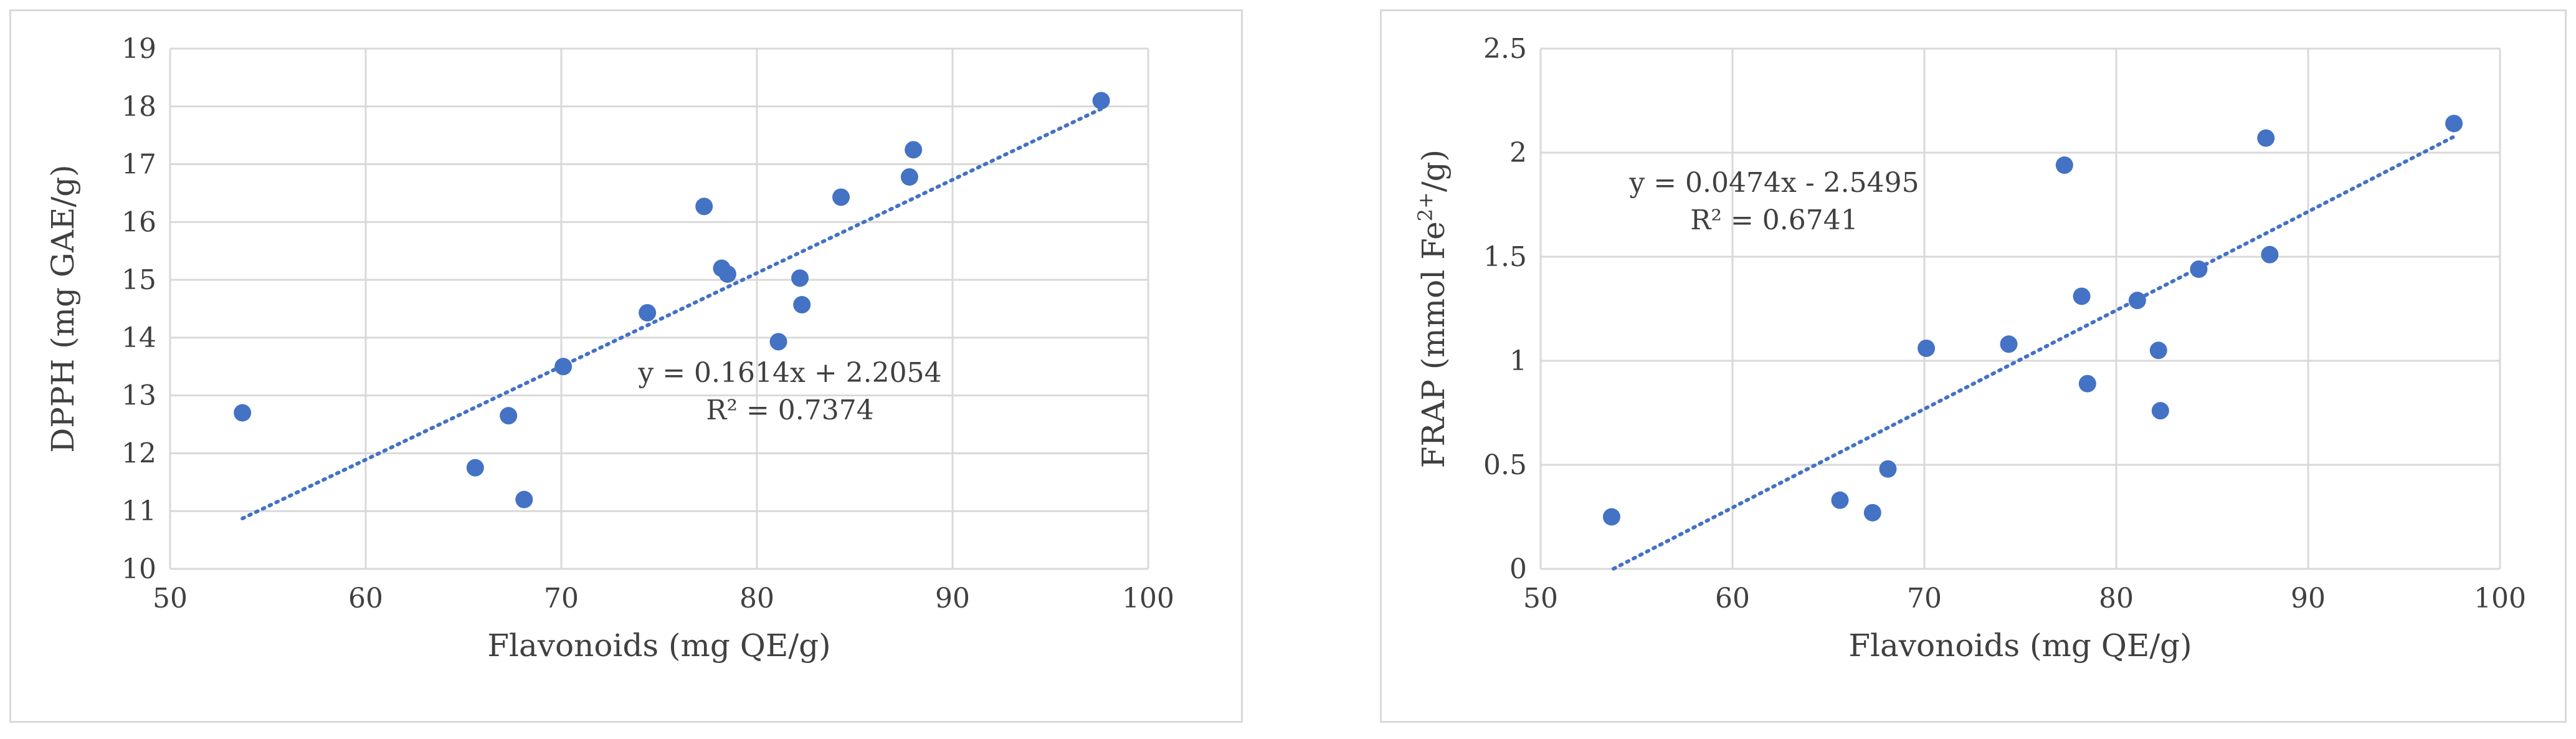 The width and height of the screenshot is (2576, 739). I want to click on y-tick-label: 0.5, so click(1505, 465).